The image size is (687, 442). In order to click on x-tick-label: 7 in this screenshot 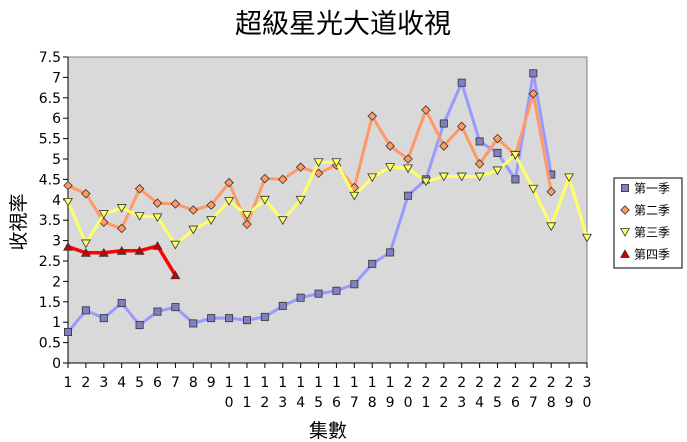, I will do `click(175, 383)`.